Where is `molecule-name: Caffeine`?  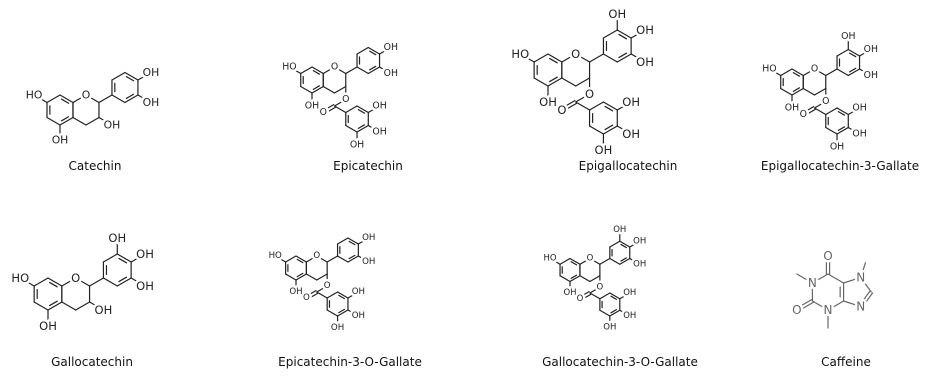
molecule-name: Caffeine is located at coordinates (846, 362).